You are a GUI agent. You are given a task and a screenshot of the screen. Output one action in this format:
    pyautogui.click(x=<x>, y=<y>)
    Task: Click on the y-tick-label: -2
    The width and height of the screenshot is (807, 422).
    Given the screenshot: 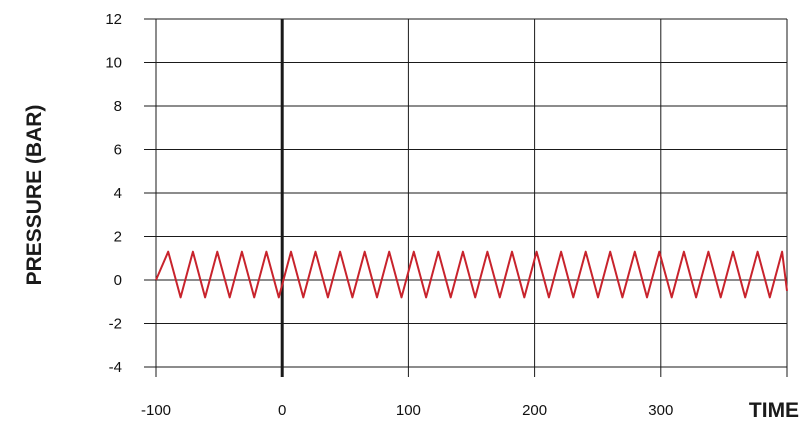 What is the action you would take?
    pyautogui.click(x=115, y=324)
    